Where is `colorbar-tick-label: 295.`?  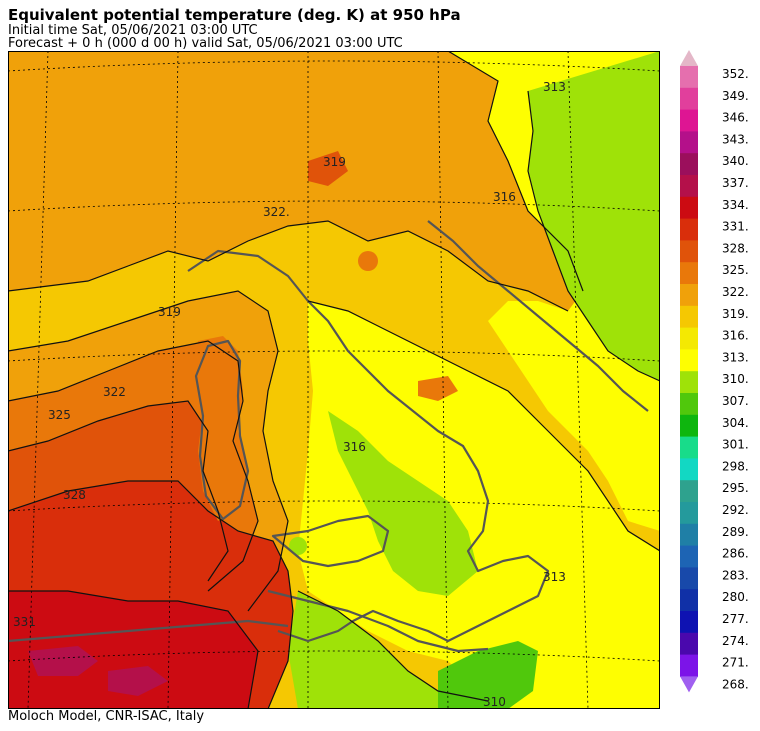
colorbar-tick-label: 295. is located at coordinates (735, 488).